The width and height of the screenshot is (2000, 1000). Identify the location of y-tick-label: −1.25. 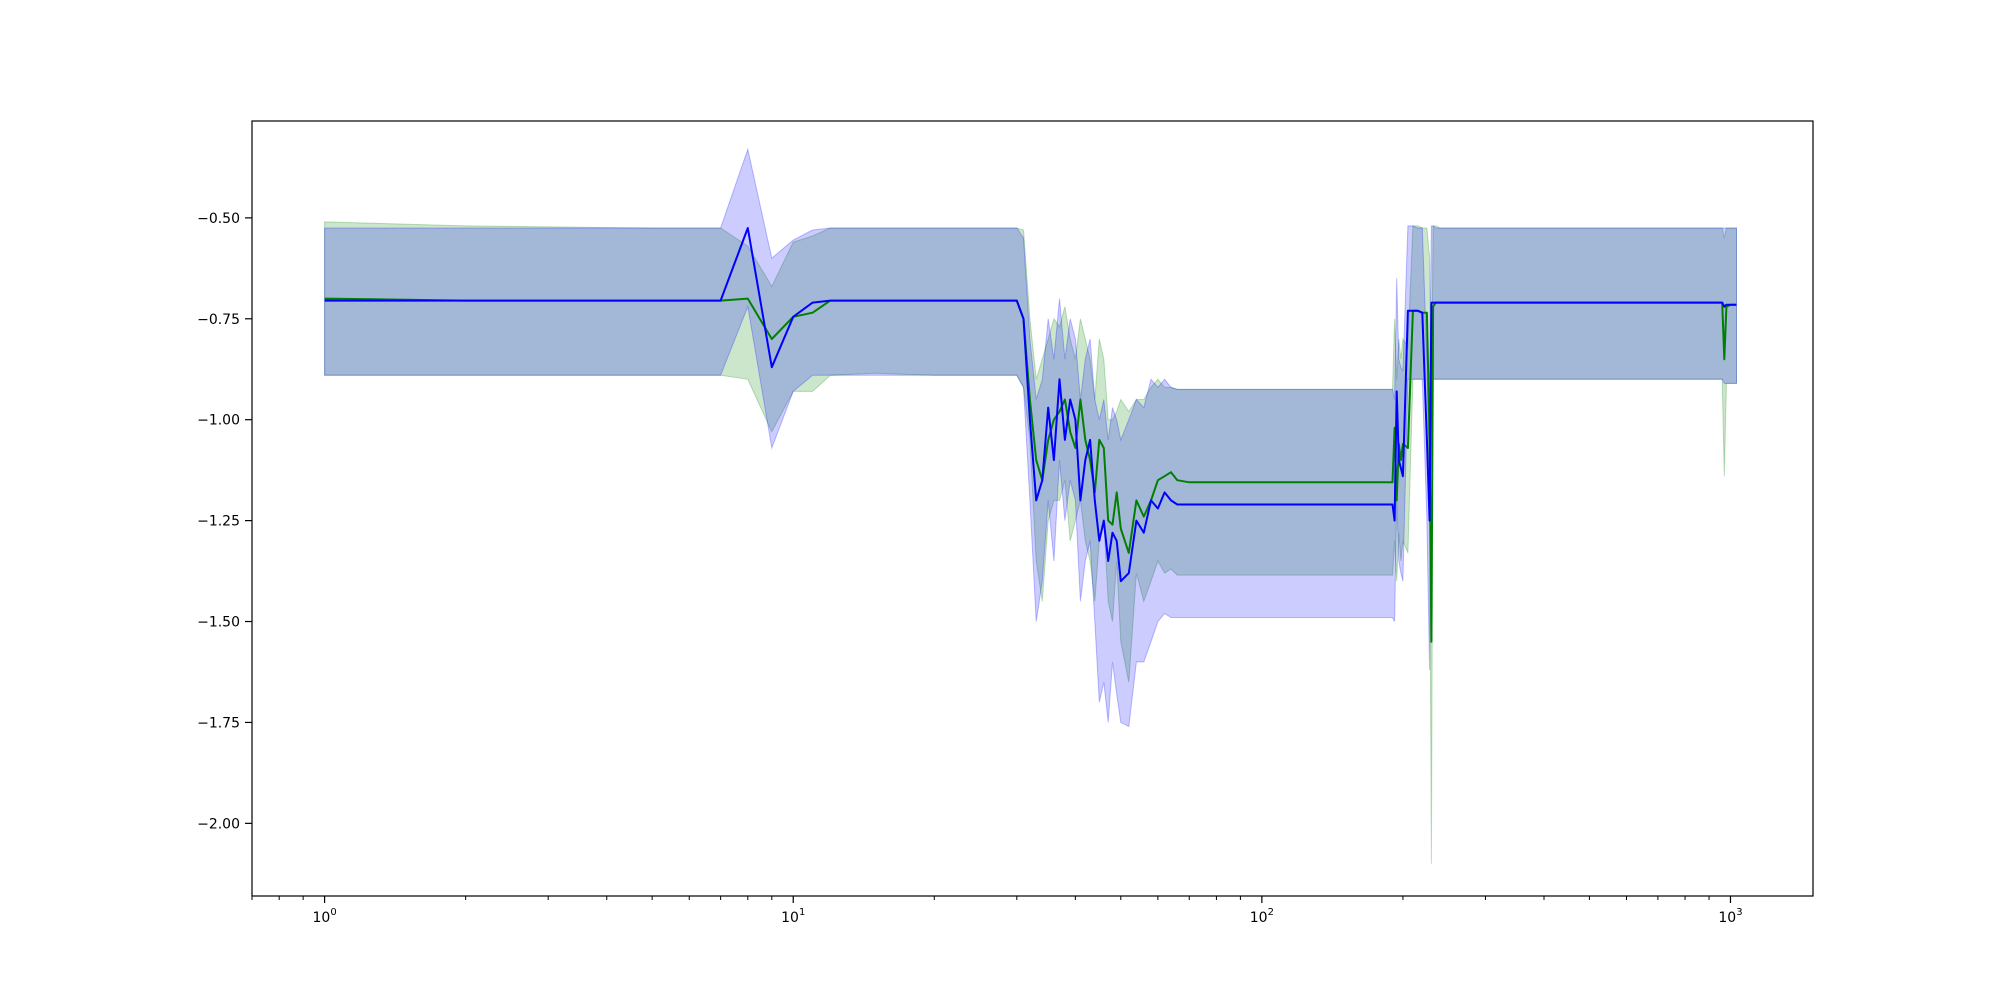
(218, 522).